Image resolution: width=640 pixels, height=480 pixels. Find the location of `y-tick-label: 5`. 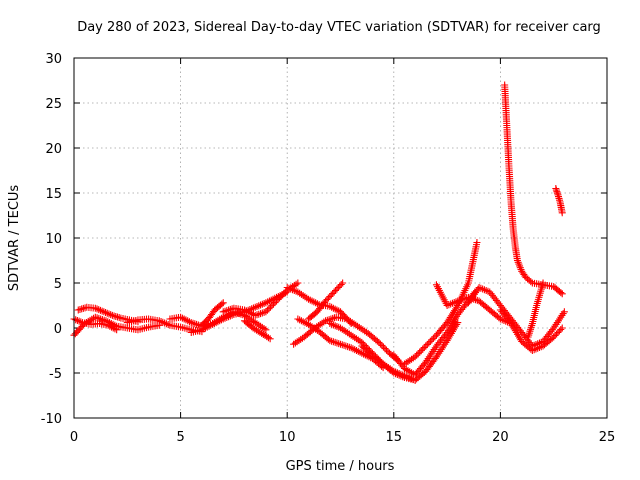

y-tick-label: 5 is located at coordinates (58, 284).